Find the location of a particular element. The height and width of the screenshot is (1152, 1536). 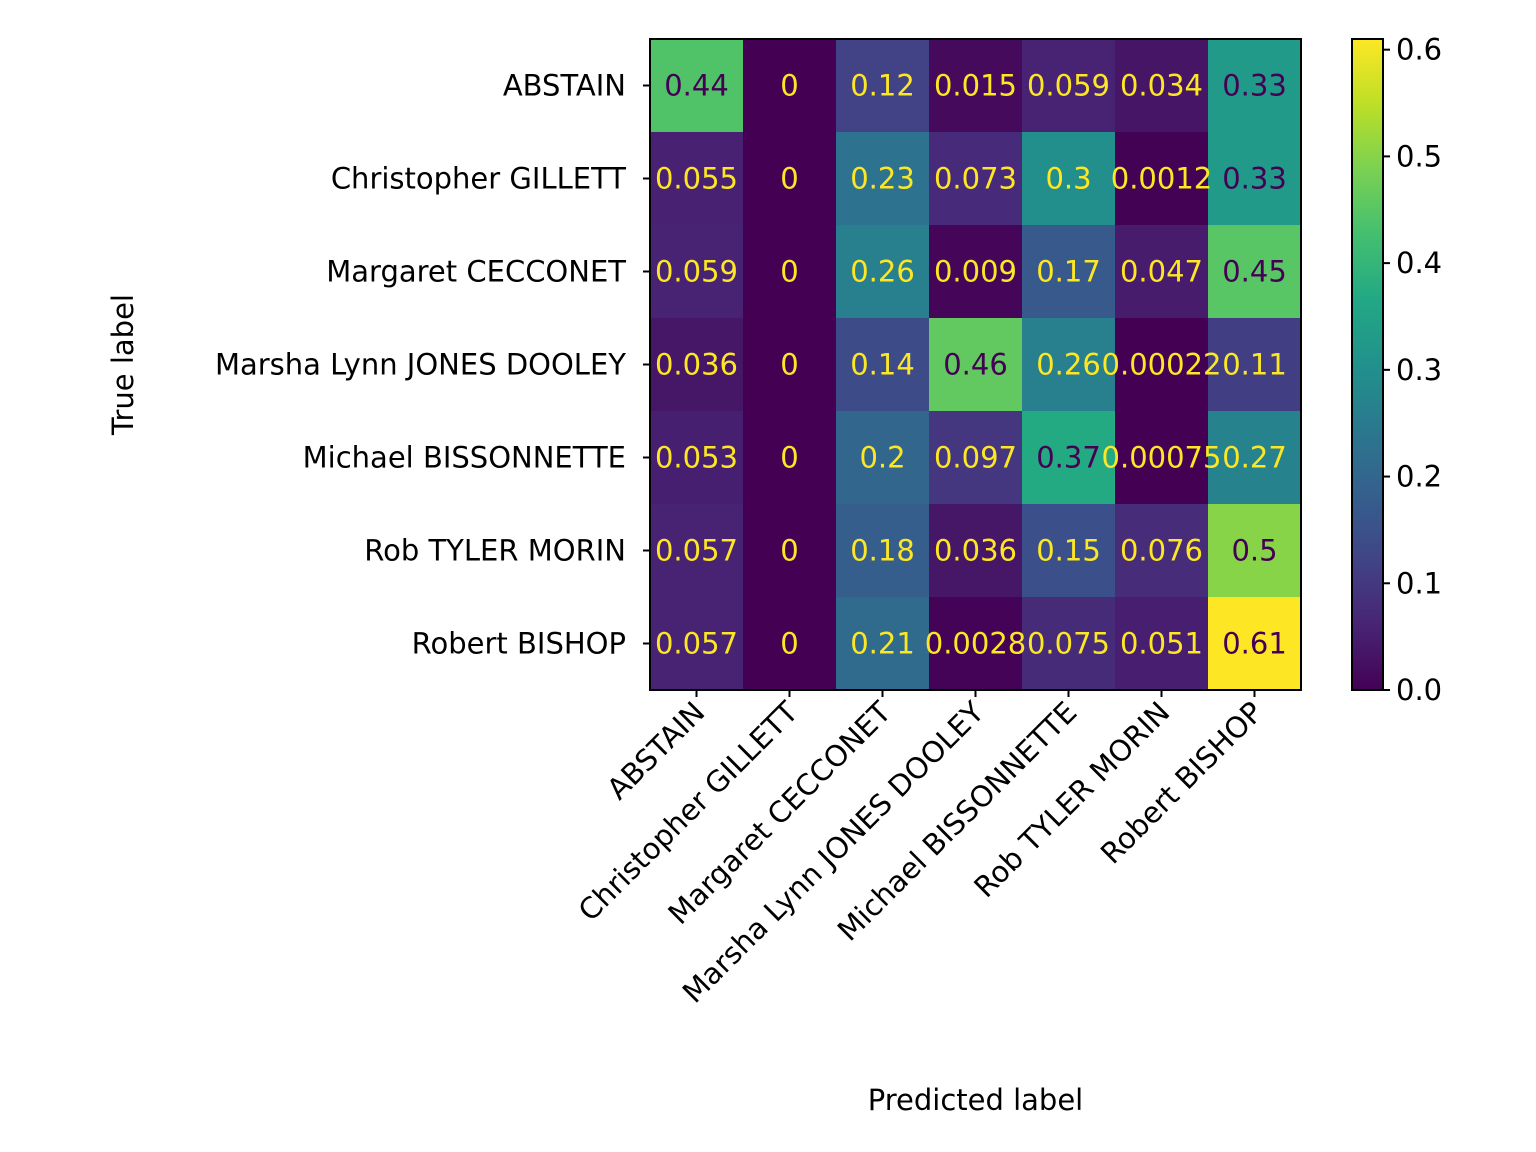

cell-value-label: 0.3 is located at coordinates (1068, 179).